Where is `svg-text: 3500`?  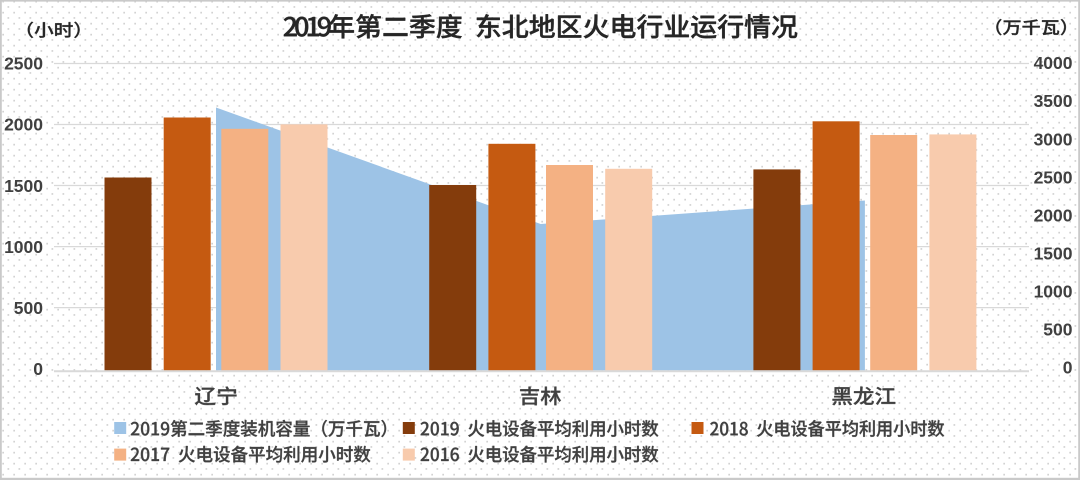 svg-text: 3500 is located at coordinates (1053, 101).